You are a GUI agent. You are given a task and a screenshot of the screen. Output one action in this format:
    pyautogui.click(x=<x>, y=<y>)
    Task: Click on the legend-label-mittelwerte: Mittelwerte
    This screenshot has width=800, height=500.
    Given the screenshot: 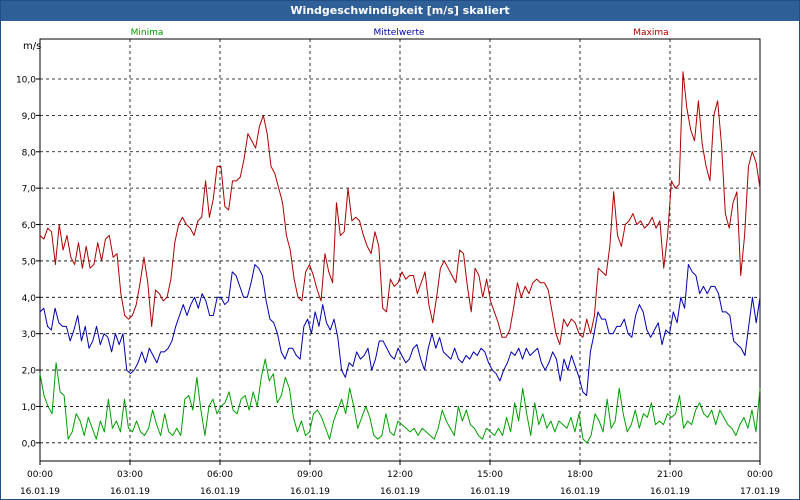 What is the action you would take?
    pyautogui.click(x=398, y=33)
    